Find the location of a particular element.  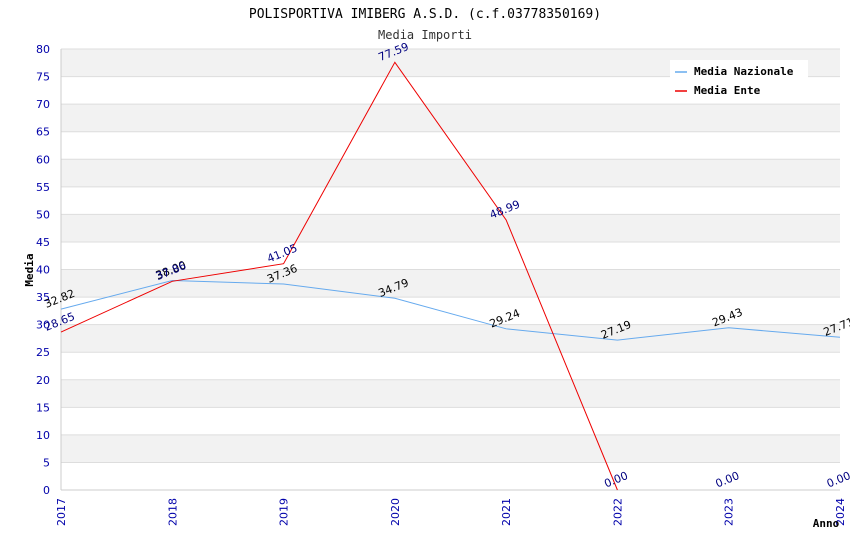

y-tick-label: 30 is located at coordinates (43, 325).